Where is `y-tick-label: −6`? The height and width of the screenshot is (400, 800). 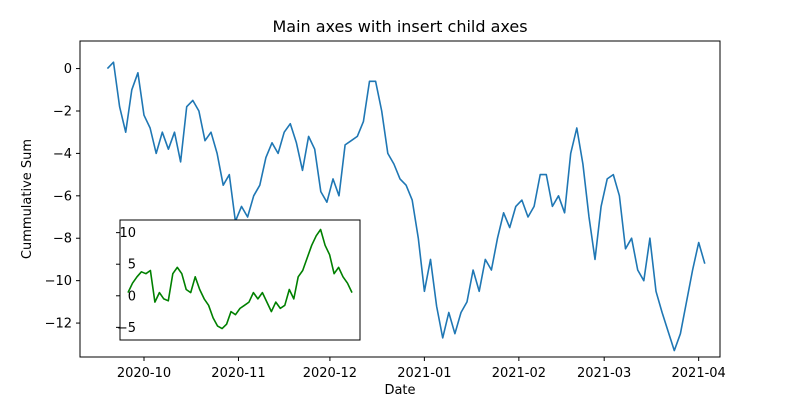
y-tick-label: −6 is located at coordinates (62, 196).